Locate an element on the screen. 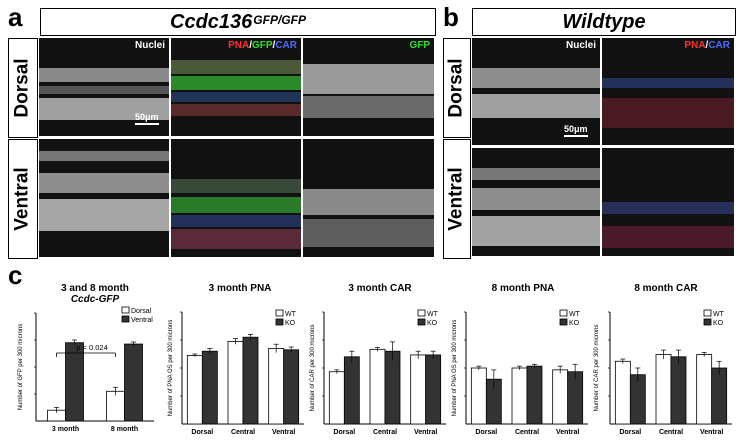 This screenshot has height=444, width=740. panel-letter-c: c is located at coordinates (15, 275).